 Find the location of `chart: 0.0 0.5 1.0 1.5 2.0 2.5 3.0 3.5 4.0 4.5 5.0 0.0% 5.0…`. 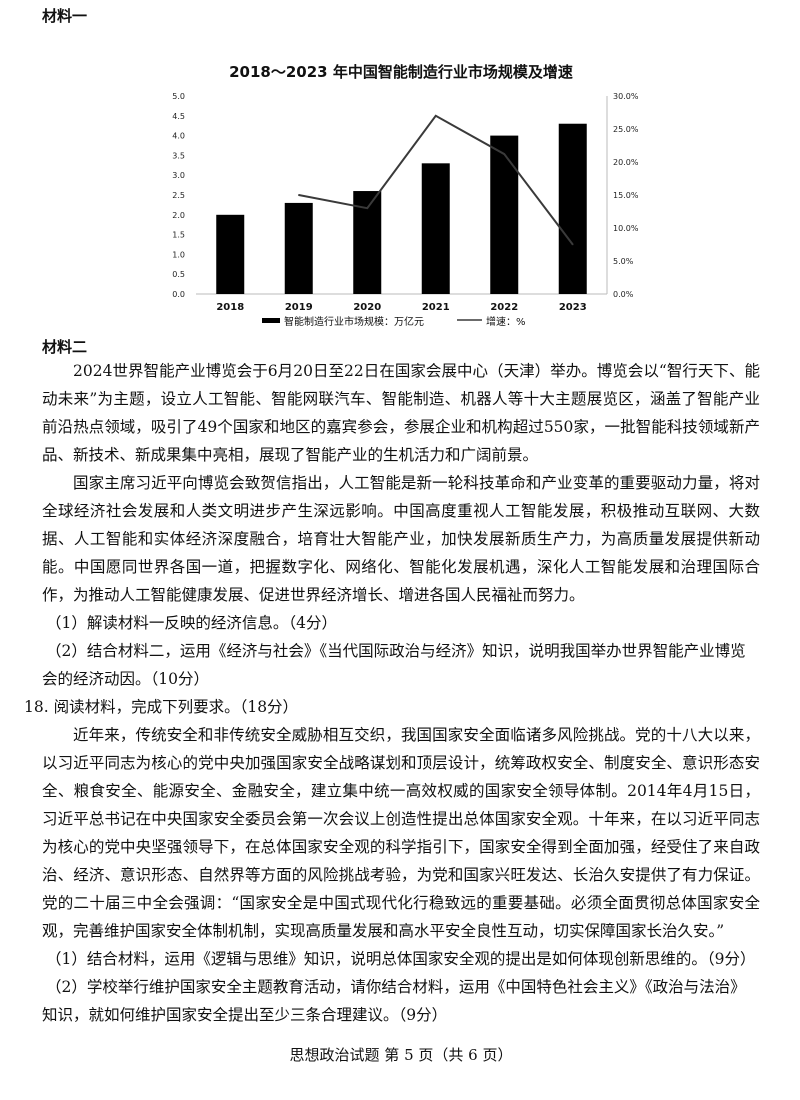

chart: 0.0 0.5 1.0 1.5 2.0 2.5 3.0 3.5 4.0 4.5 5.0 0.0% 5.0… is located at coordinates (405, 210).